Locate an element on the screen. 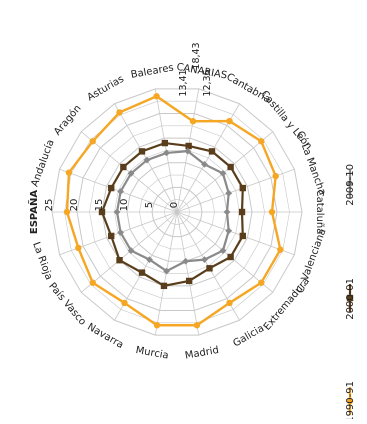 This screenshot has width=367, height=424. category-label-madrid: Madrid is located at coordinates (202, 353).